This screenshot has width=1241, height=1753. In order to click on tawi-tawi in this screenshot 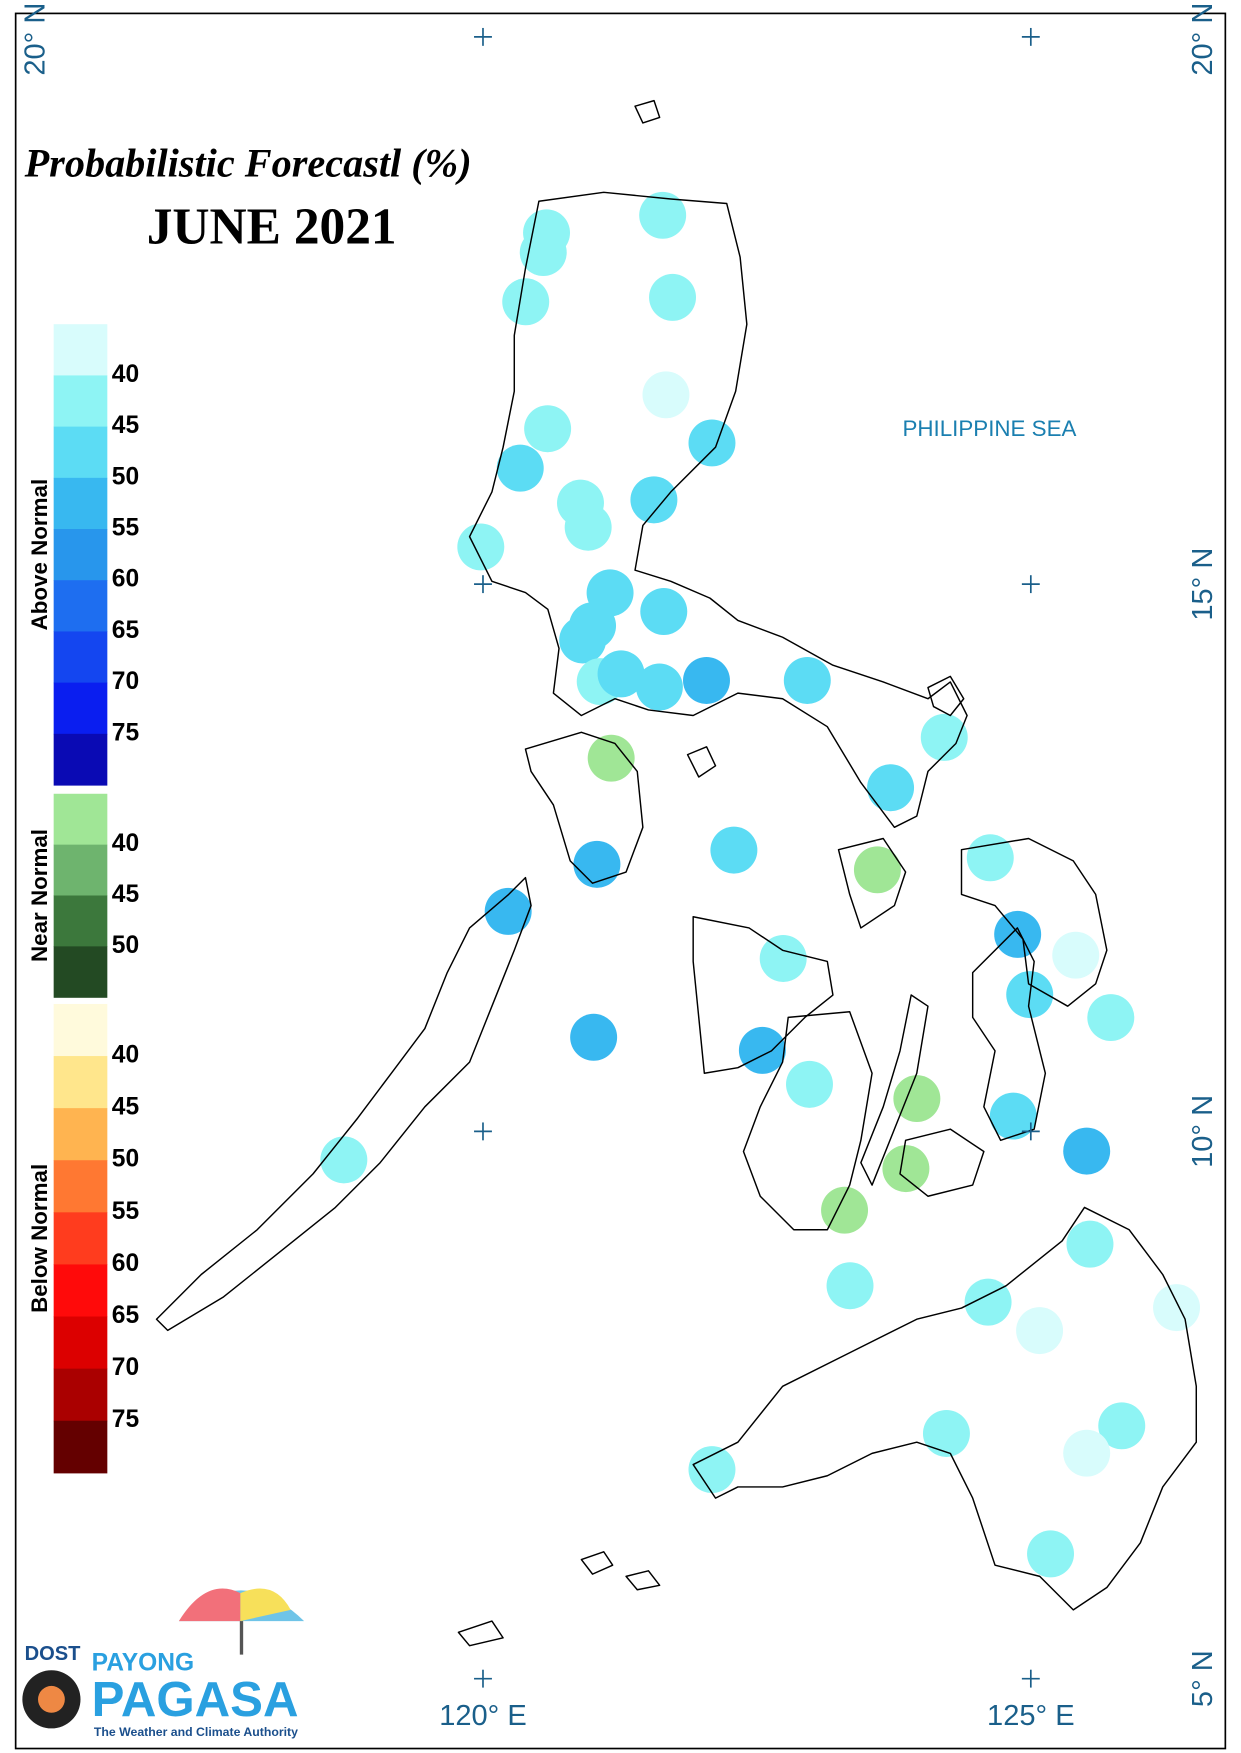, I will do `click(480, 1633)`.